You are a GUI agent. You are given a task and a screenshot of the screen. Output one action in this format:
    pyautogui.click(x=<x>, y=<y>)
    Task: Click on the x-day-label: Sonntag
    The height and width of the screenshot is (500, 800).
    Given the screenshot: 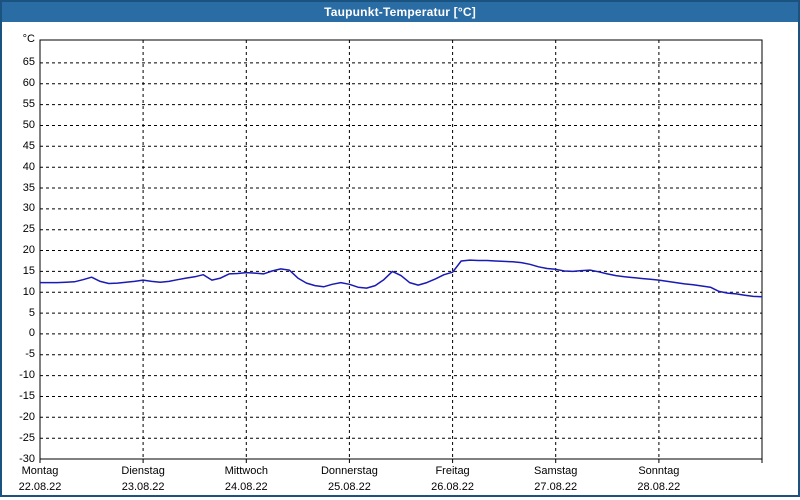 What is the action you would take?
    pyautogui.click(x=659, y=471)
    